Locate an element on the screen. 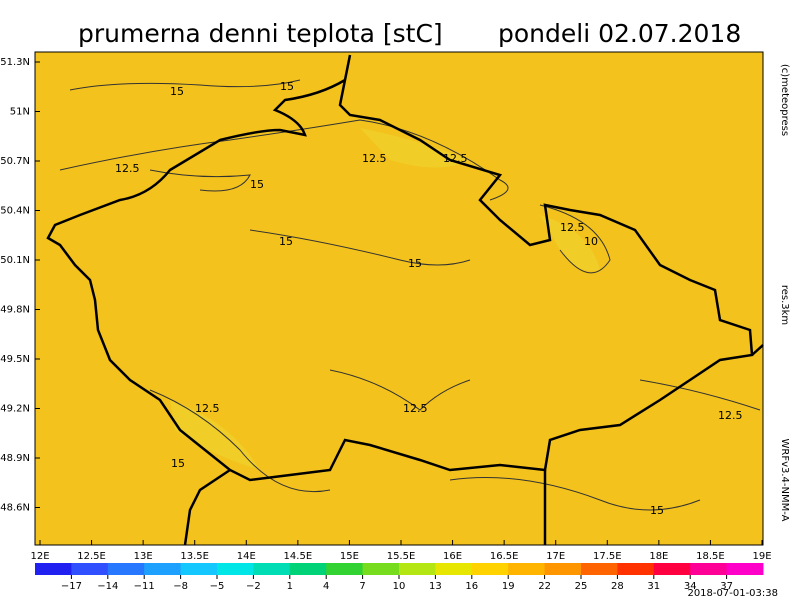 The image size is (800, 604). colorbar-label: 22 is located at coordinates (544, 586).